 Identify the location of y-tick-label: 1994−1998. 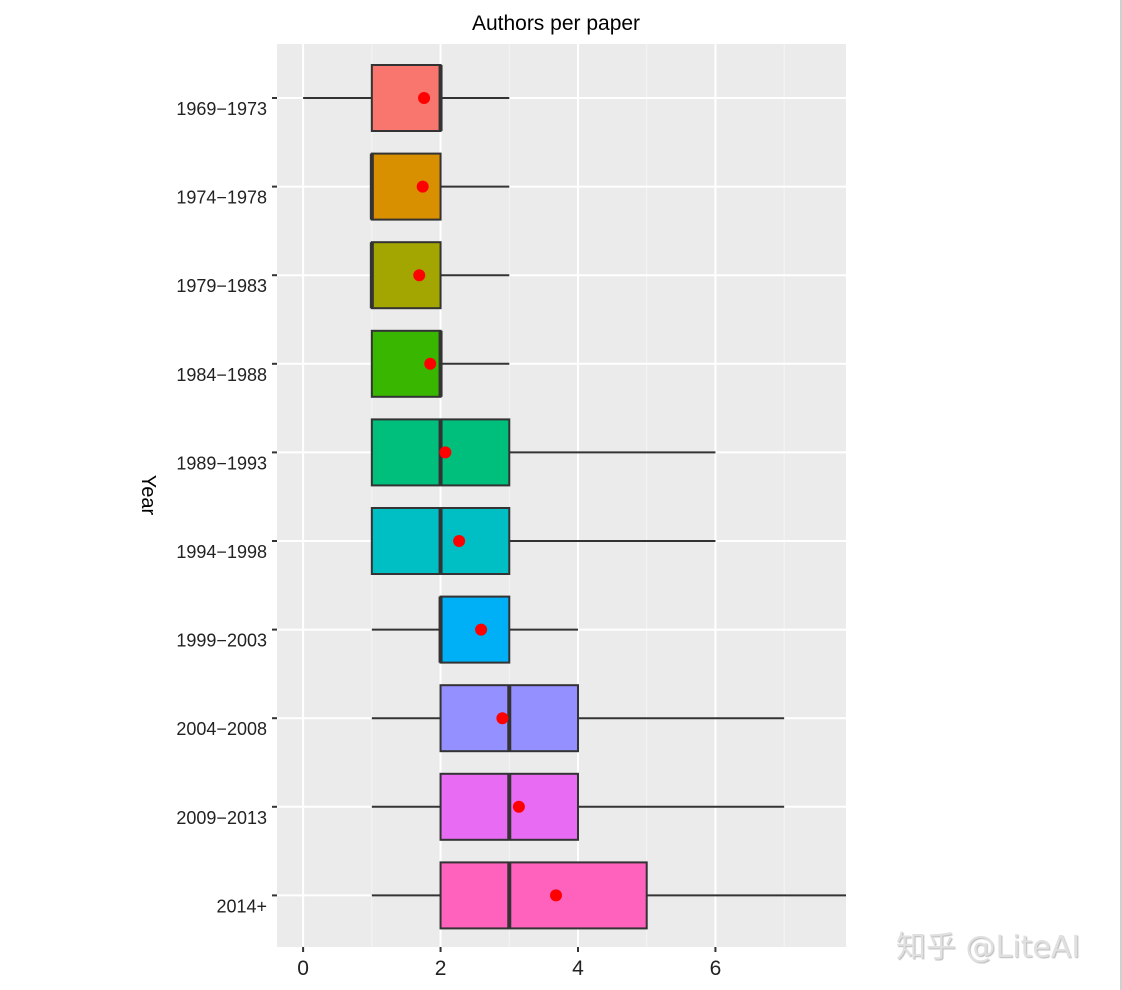
(221, 552).